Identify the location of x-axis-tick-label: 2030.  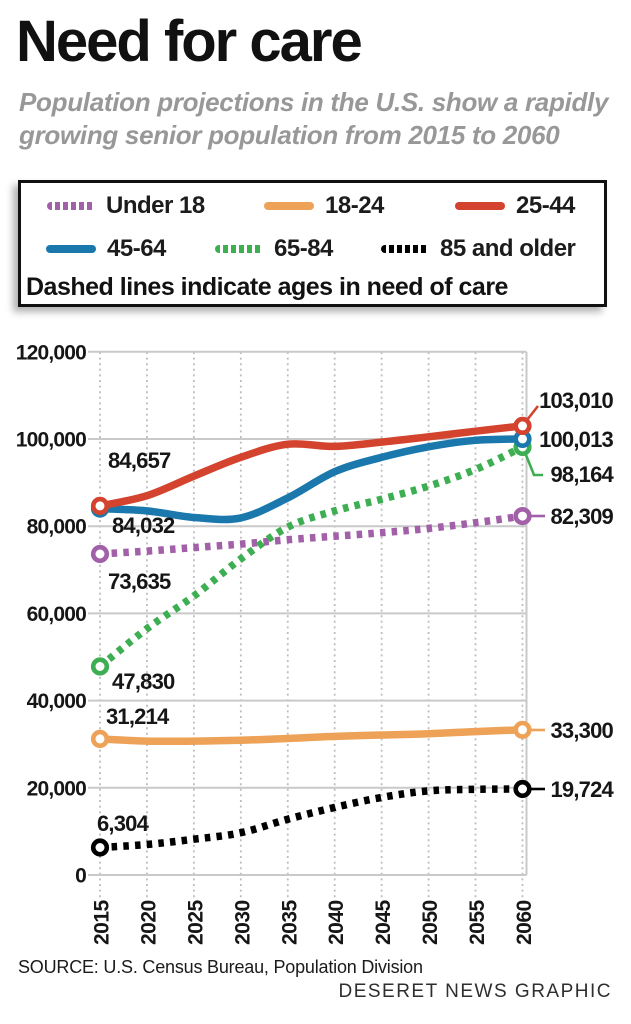
(242, 922).